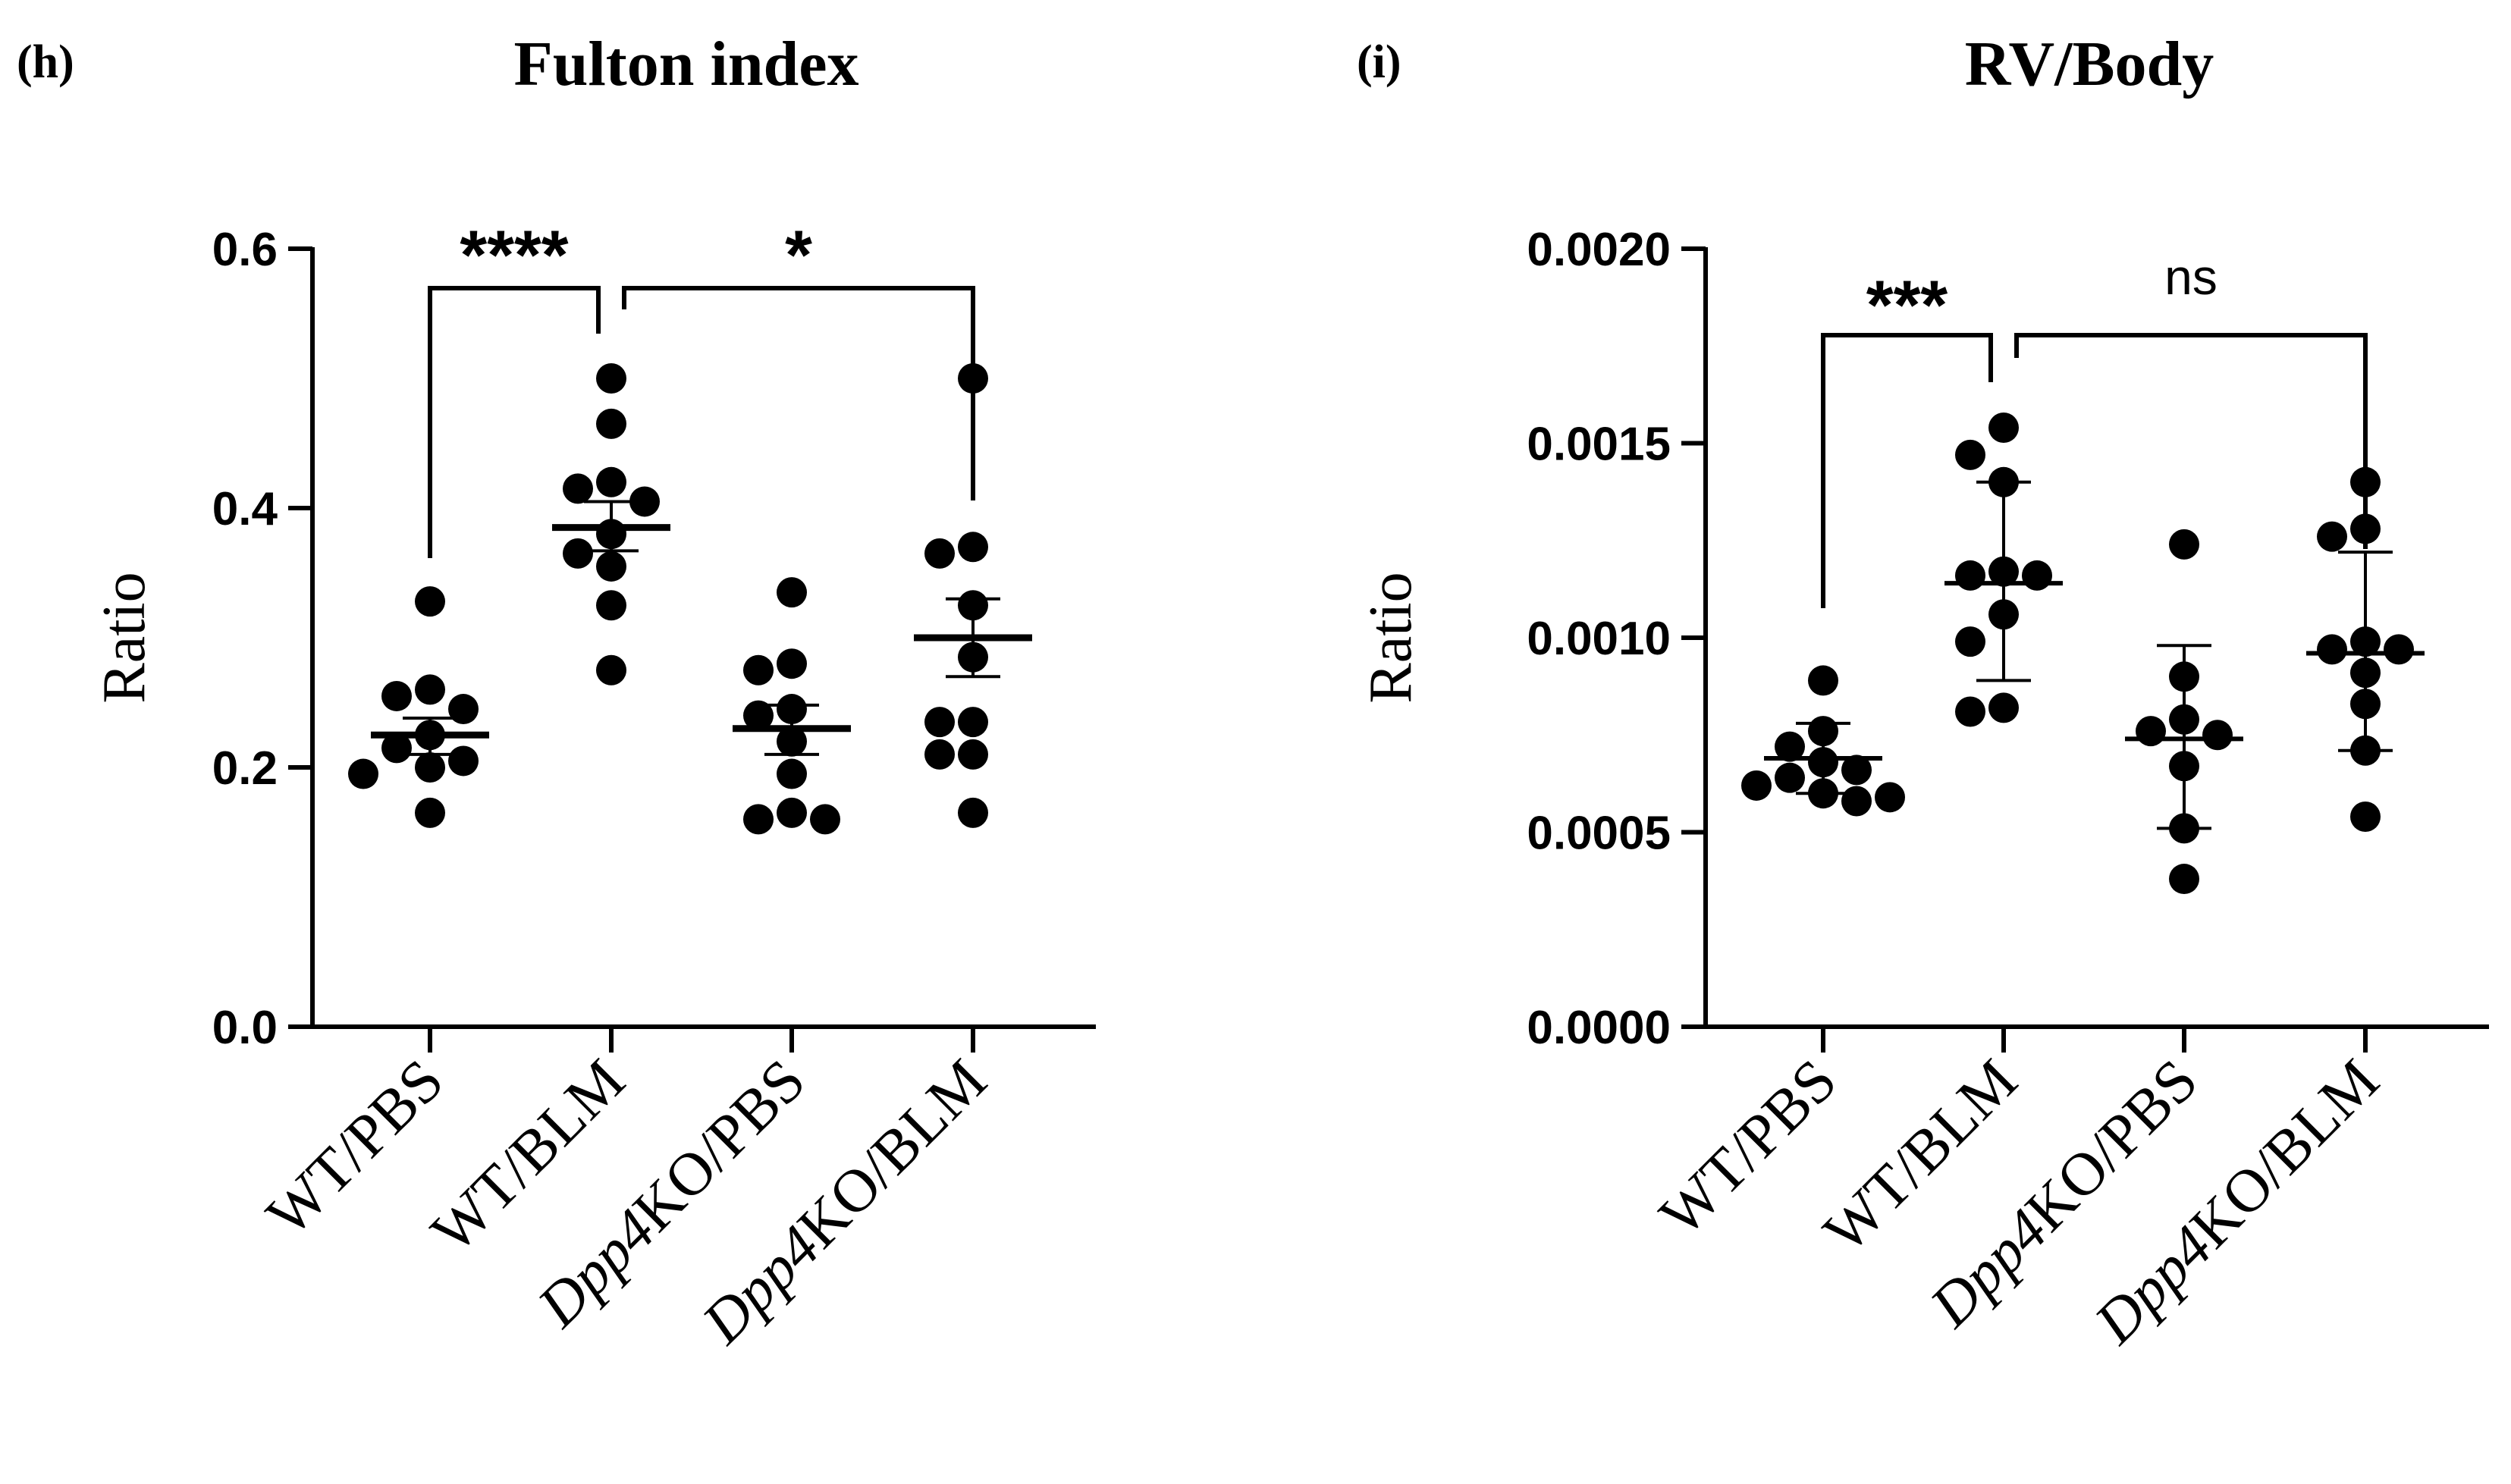 Image resolution: width=2511 pixels, height=1484 pixels. Describe the element at coordinates (1379, 62) in the screenshot. I see `panel-letter: (i)` at that location.